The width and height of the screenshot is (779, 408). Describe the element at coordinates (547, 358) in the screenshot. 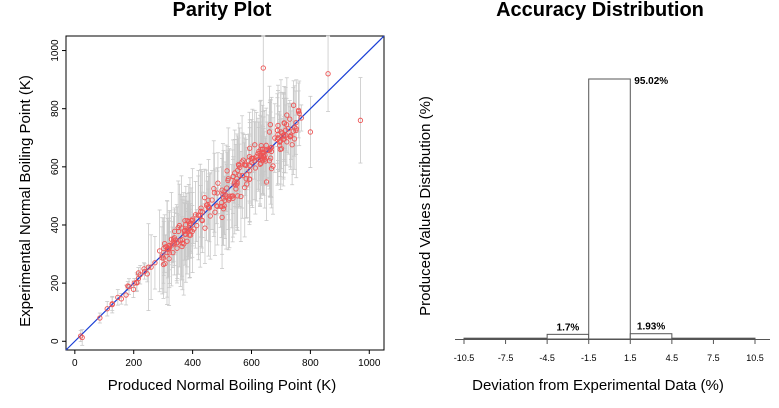

I see `accuracy-x-tick-label: -4.5` at that location.